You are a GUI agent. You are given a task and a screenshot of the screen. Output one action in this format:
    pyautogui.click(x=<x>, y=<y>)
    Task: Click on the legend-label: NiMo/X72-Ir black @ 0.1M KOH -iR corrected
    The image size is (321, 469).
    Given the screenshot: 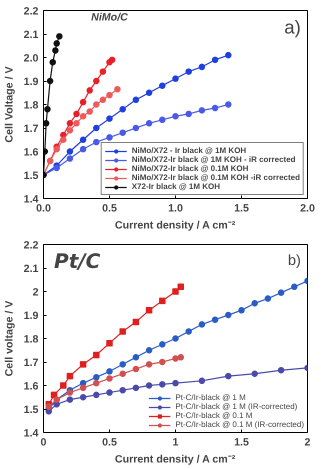 What is the action you would take?
    pyautogui.click(x=216, y=177)
    